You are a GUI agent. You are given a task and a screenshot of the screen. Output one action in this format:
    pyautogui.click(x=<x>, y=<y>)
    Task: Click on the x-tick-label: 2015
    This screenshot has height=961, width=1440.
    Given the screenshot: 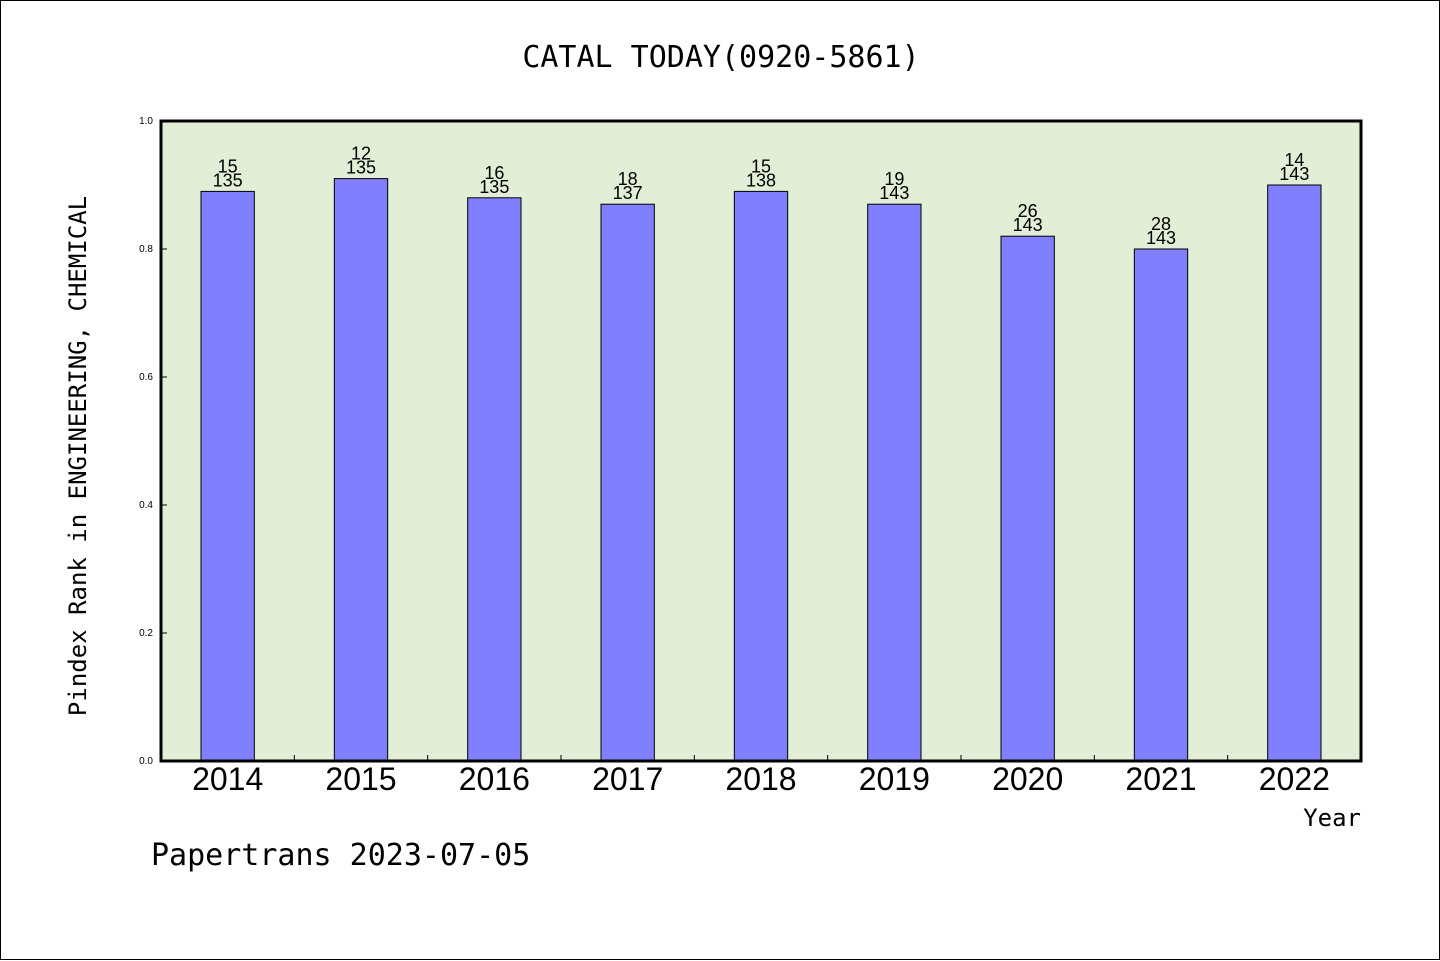 What is the action you would take?
    pyautogui.click(x=360, y=779)
    